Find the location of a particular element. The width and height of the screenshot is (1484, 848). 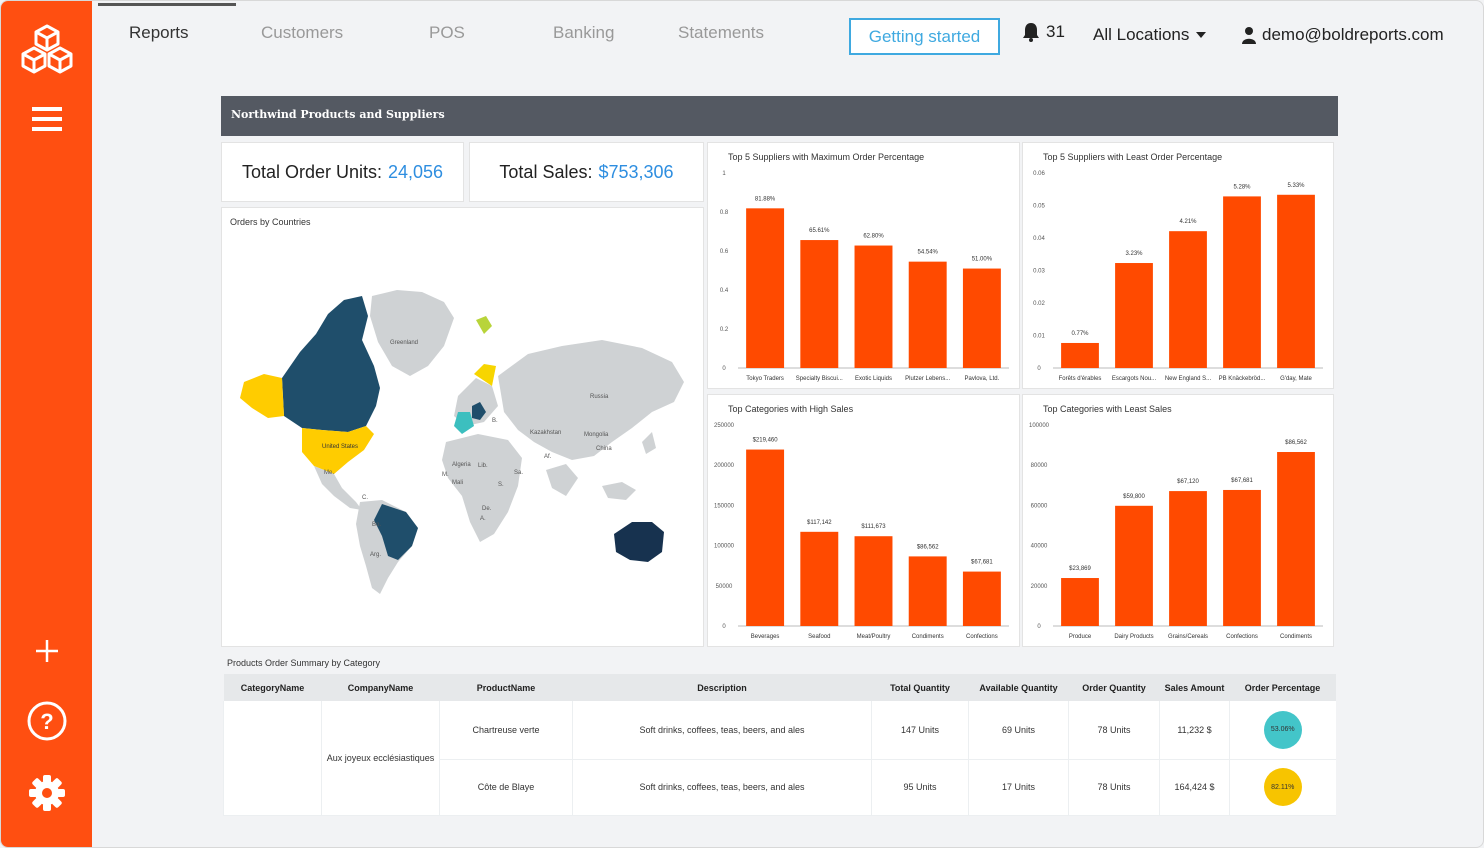

y-tick-label: 0.03 is located at coordinates (1039, 272).